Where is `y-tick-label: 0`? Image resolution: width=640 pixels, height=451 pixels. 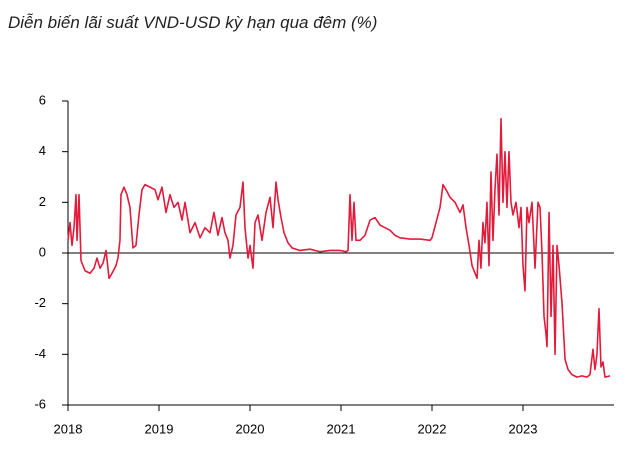 y-tick-label: 0 is located at coordinates (42, 251).